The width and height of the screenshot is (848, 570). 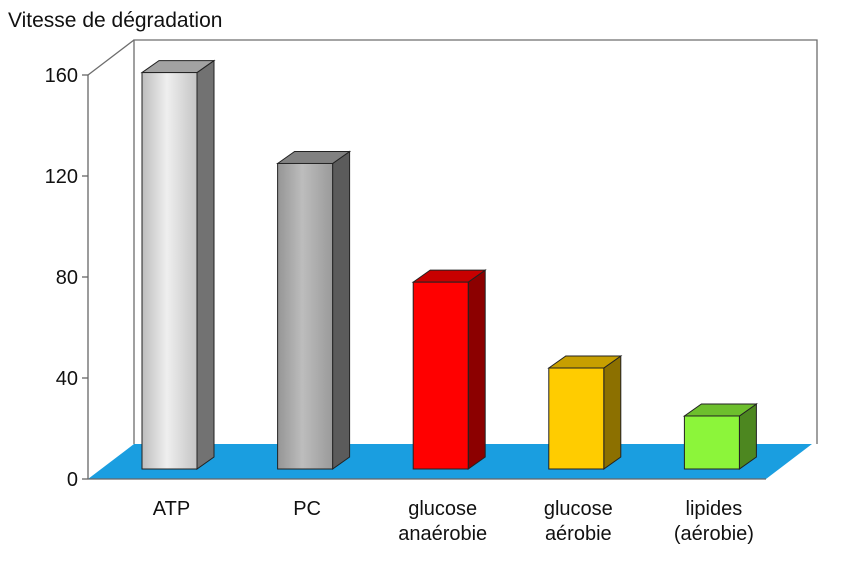 What do you see at coordinates (714, 534) in the screenshot?
I see `category-label-line: (aérobie)` at bounding box center [714, 534].